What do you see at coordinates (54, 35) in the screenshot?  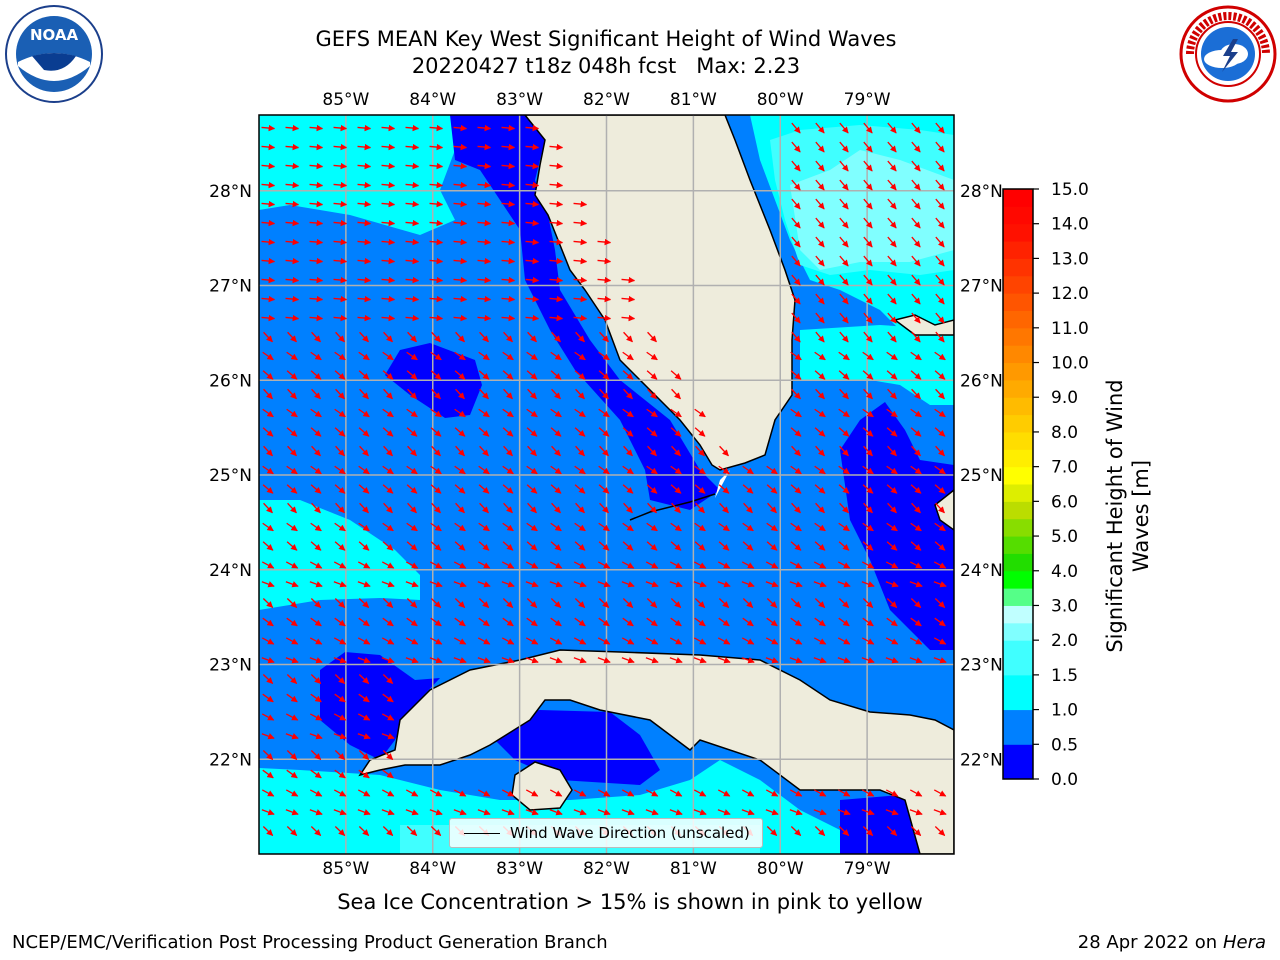 I see `noaa-logo-text: NOAA` at bounding box center [54, 35].